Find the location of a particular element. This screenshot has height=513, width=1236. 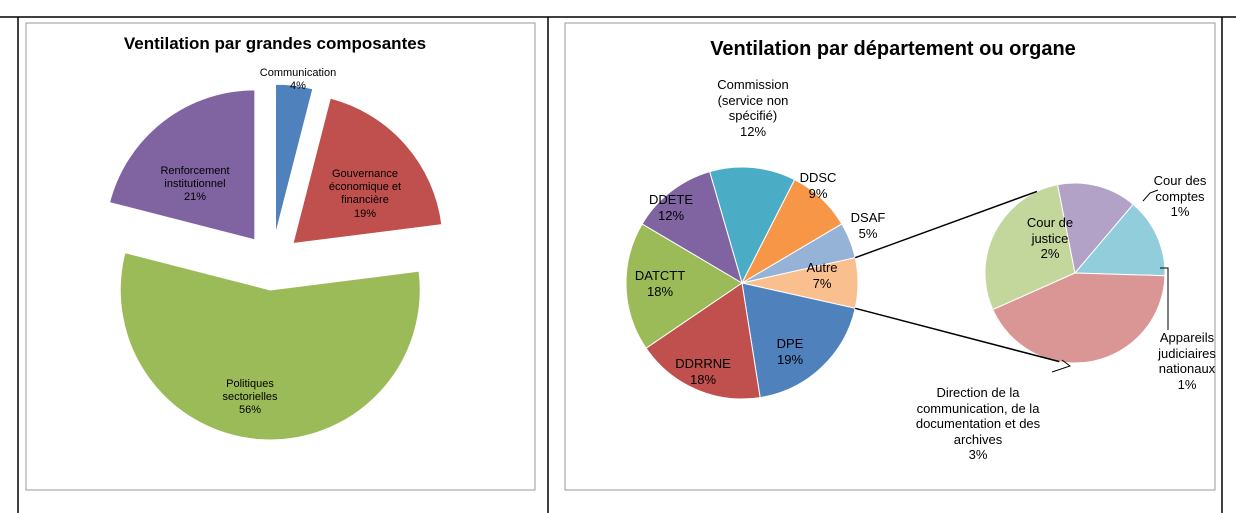

data-label: Commission (service non spécifié) 12% is located at coordinates (753, 108).